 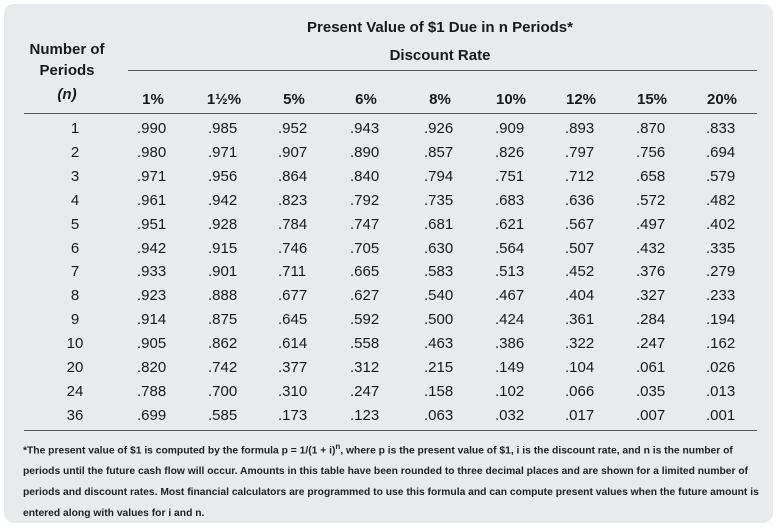 I want to click on column-header: 12%, so click(x=581, y=99).